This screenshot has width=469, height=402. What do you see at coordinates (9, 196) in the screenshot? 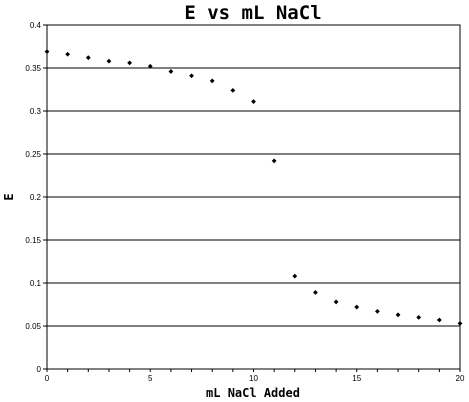
I see `y-axis-label: E` at bounding box center [9, 196].